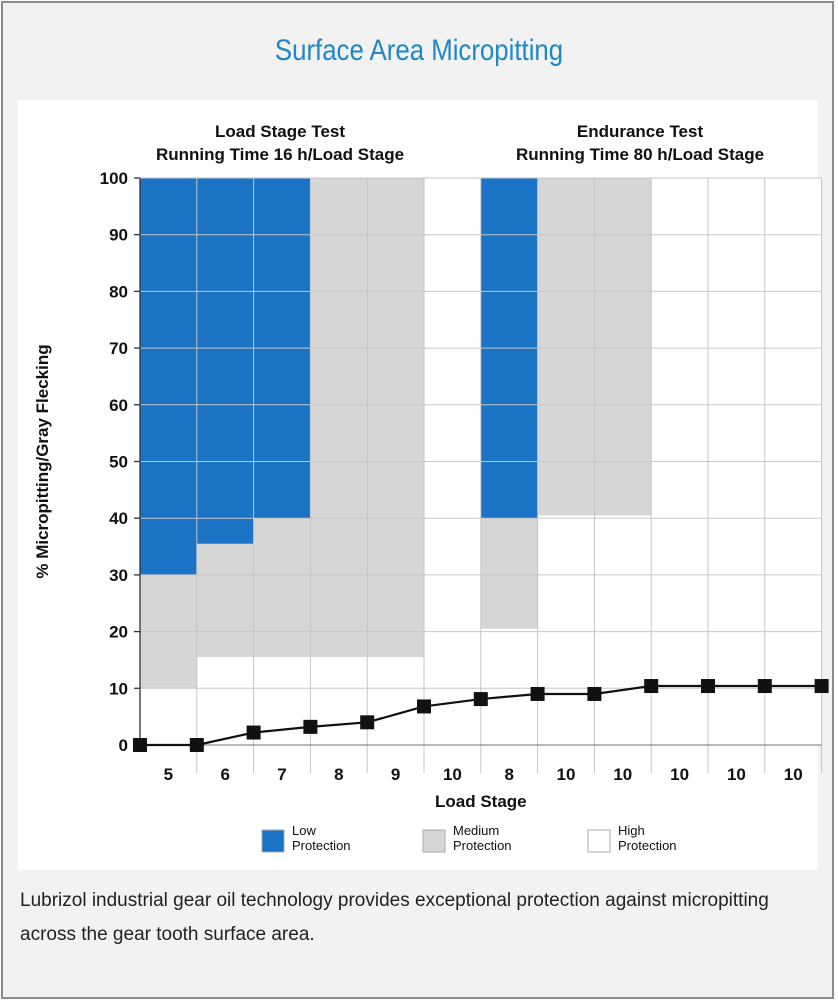  Describe the element at coordinates (168, 774) in the screenshot. I see `x-tick-label-1: 5` at that location.